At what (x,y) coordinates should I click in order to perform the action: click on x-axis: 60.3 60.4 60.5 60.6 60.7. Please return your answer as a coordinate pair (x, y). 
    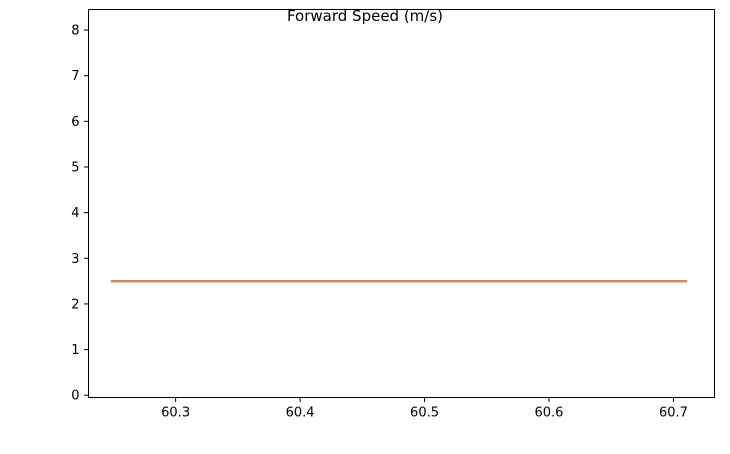
    Looking at the image, I should click on (424, 409).